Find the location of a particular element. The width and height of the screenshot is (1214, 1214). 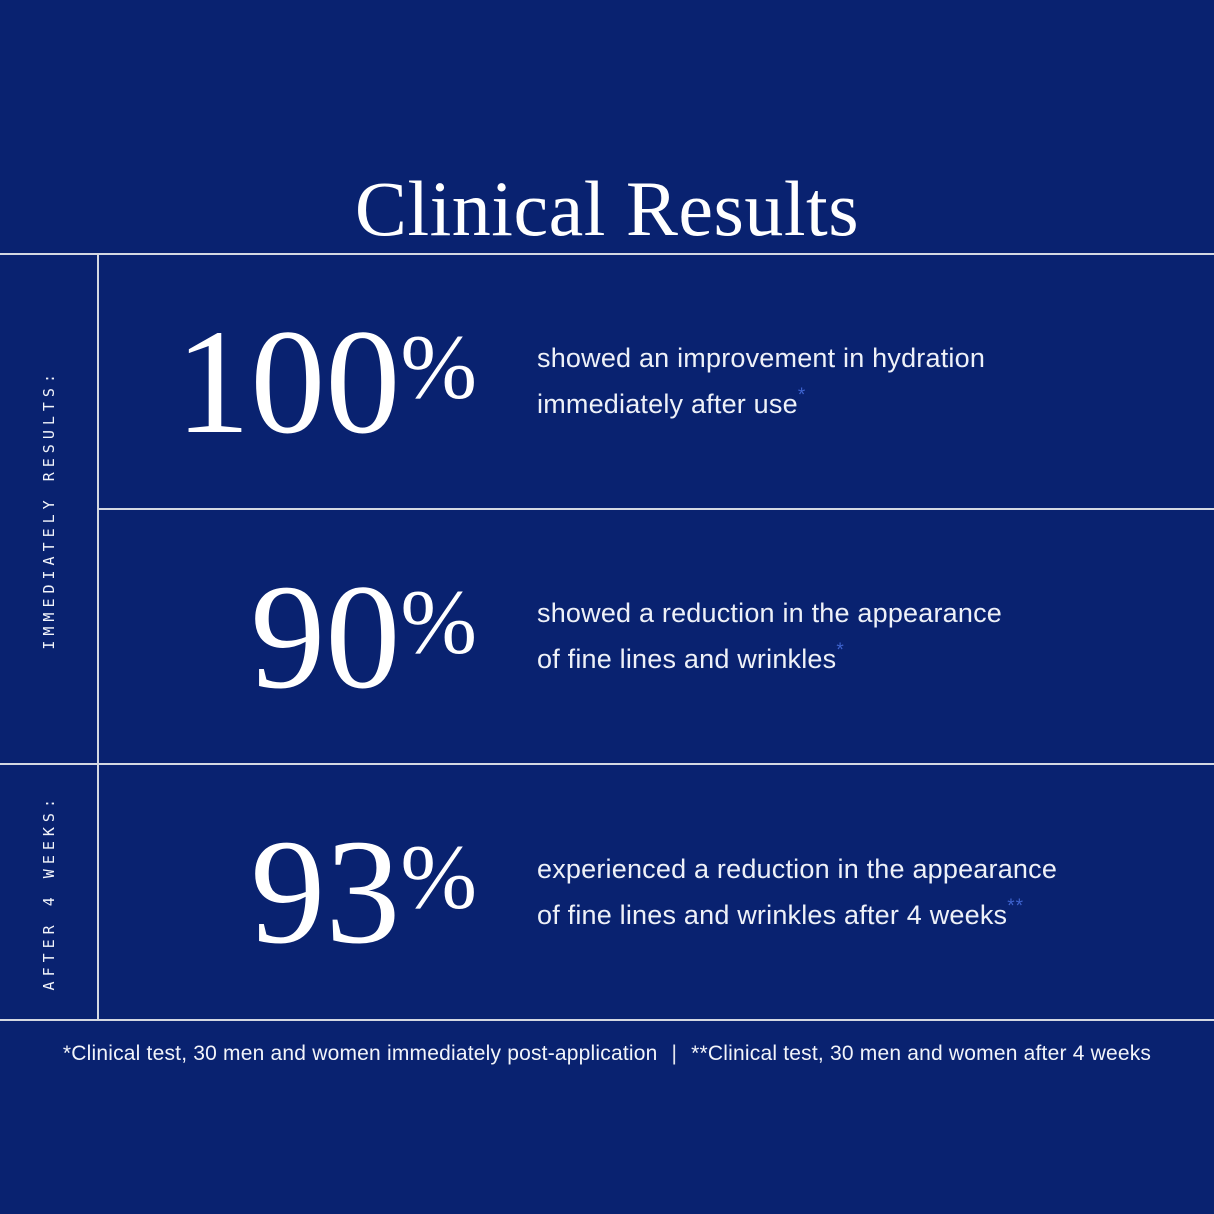

stat-description-line1: showed a reduction in the appearance is located at coordinates (770, 613).